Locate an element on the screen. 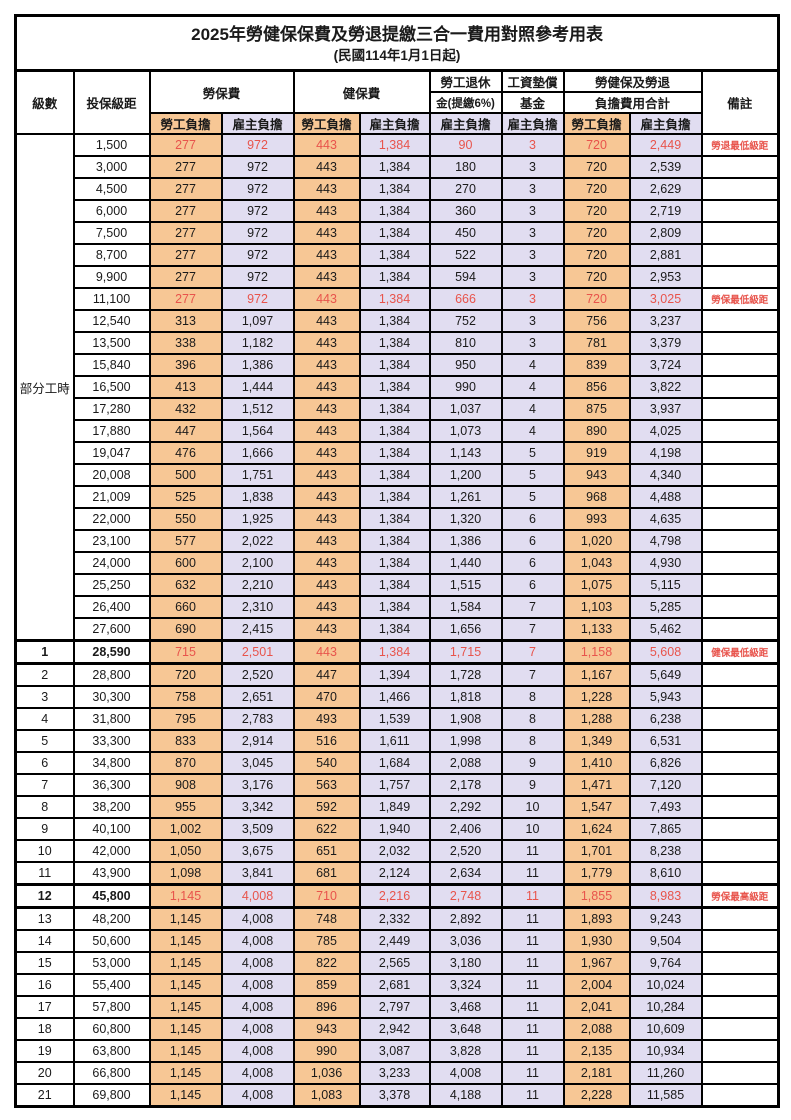 This screenshot has width=791, height=1120. cell-bracket: 28,800 is located at coordinates (111, 674).